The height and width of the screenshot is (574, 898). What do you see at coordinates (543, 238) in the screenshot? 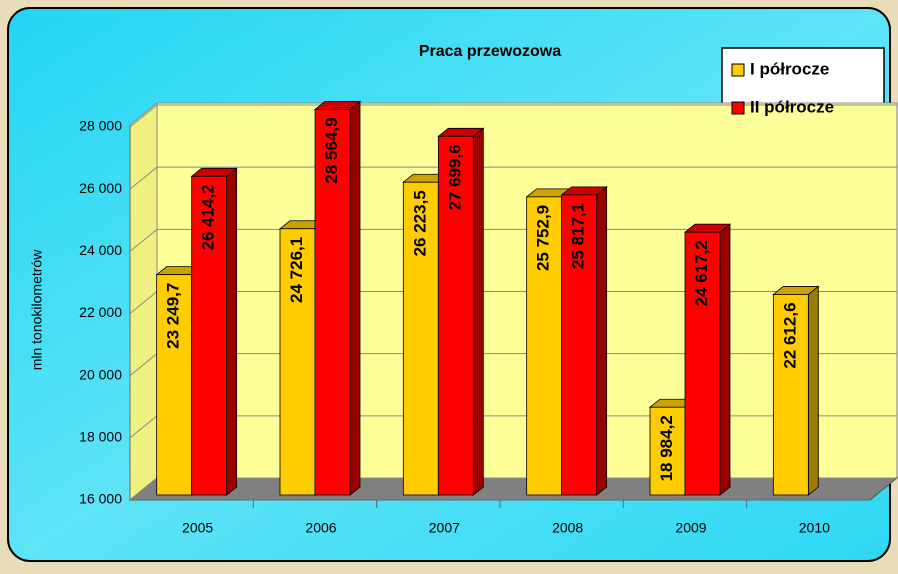
I see `data-label: 25 752,9` at bounding box center [543, 238].